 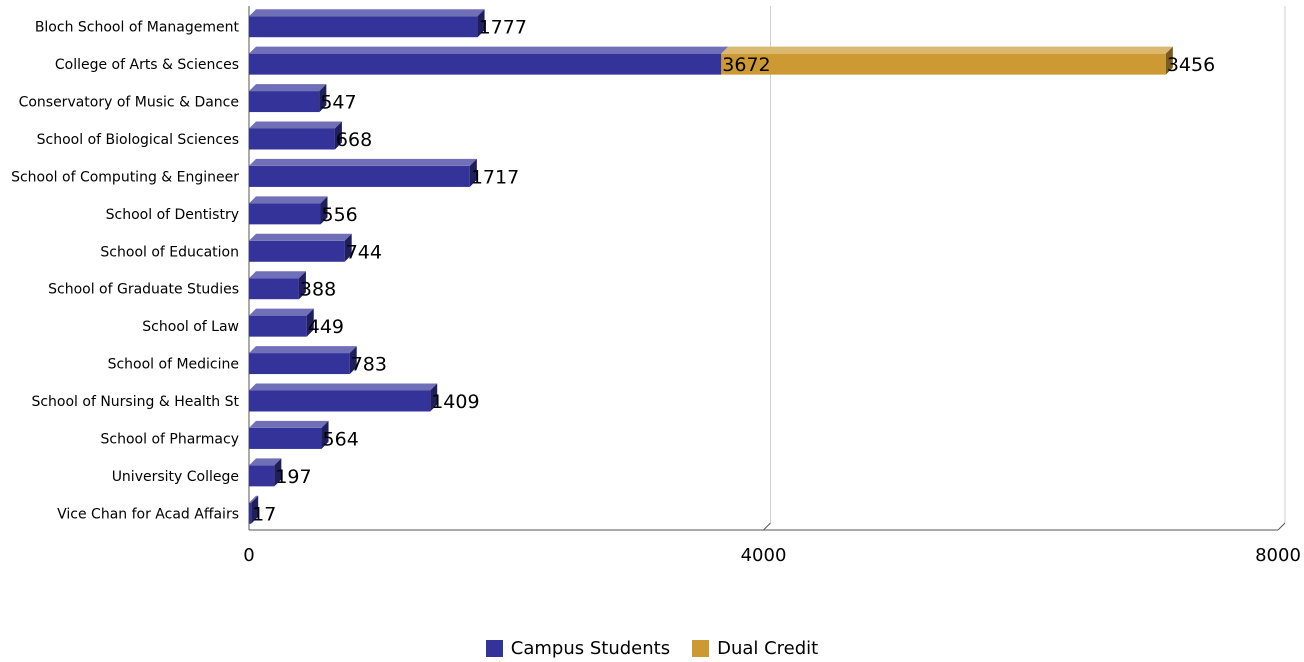 What do you see at coordinates (125, 177) in the screenshot?
I see `category-label: School of Computing & Engineer` at bounding box center [125, 177].